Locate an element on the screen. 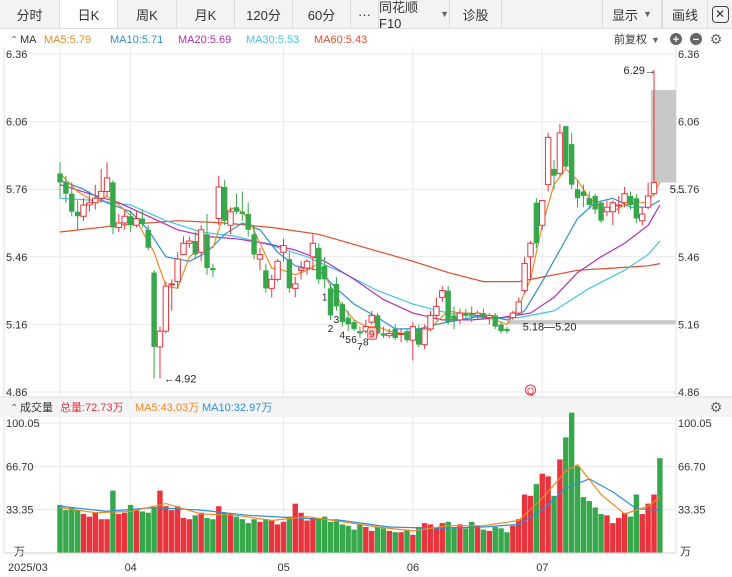  tab-right_tabs-1: 画线 is located at coordinates (685, 14).